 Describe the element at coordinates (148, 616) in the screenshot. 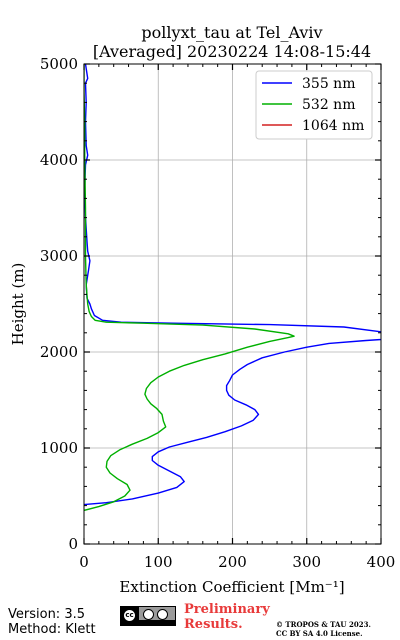

I see `cc-by-sa-icon: cc` at that location.